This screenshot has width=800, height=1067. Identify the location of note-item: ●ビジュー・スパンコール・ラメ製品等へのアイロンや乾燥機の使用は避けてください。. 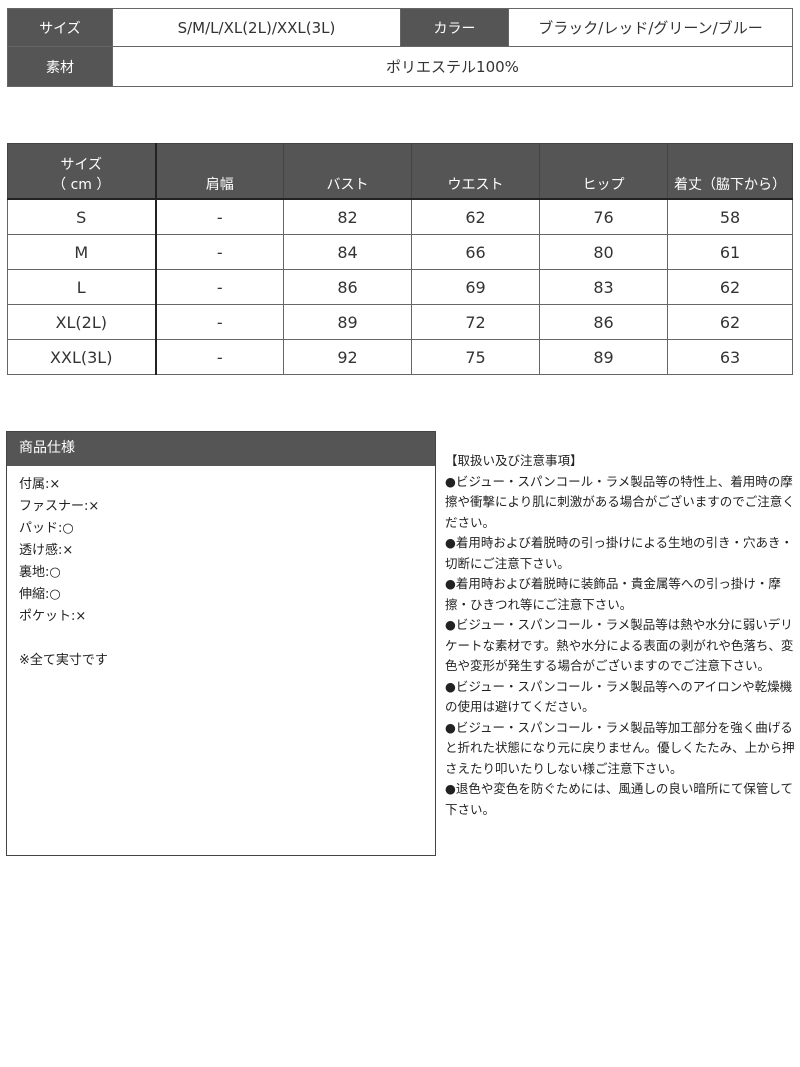
(619, 696).